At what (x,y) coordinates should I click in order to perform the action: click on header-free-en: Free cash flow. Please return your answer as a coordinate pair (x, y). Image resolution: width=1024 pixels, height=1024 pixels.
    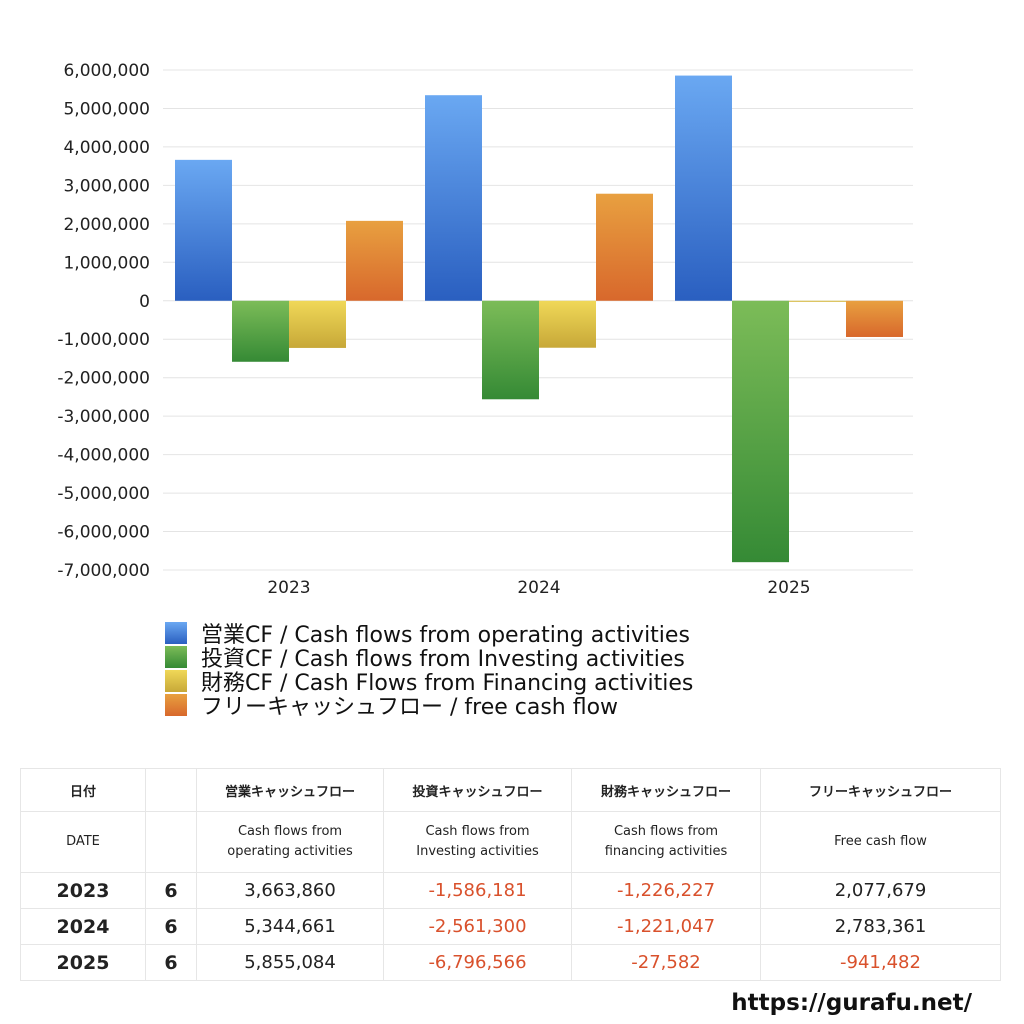
    Looking at the image, I should click on (880, 842).